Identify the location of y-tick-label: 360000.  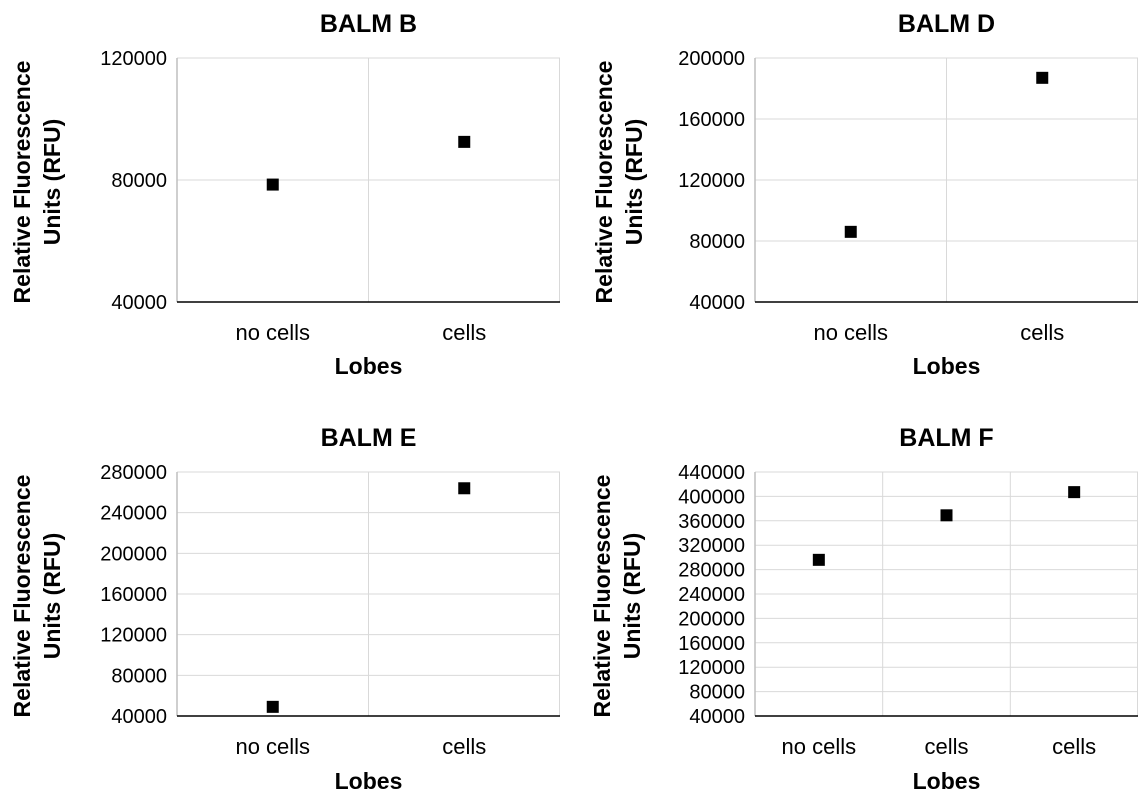
(711, 522).